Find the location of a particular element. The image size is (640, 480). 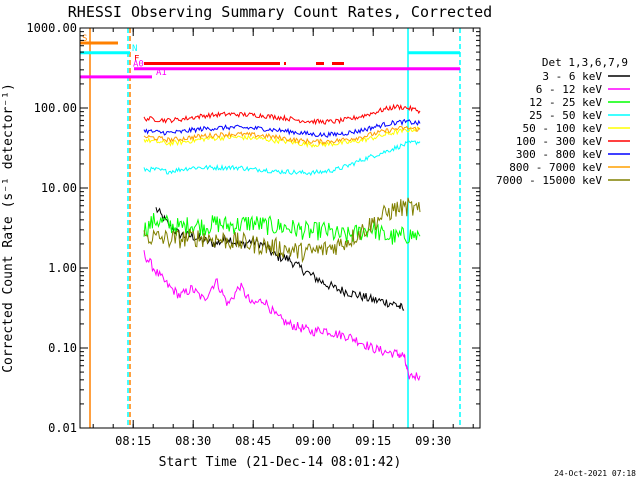

x-tick-label: 09:15 is located at coordinates (373, 441).